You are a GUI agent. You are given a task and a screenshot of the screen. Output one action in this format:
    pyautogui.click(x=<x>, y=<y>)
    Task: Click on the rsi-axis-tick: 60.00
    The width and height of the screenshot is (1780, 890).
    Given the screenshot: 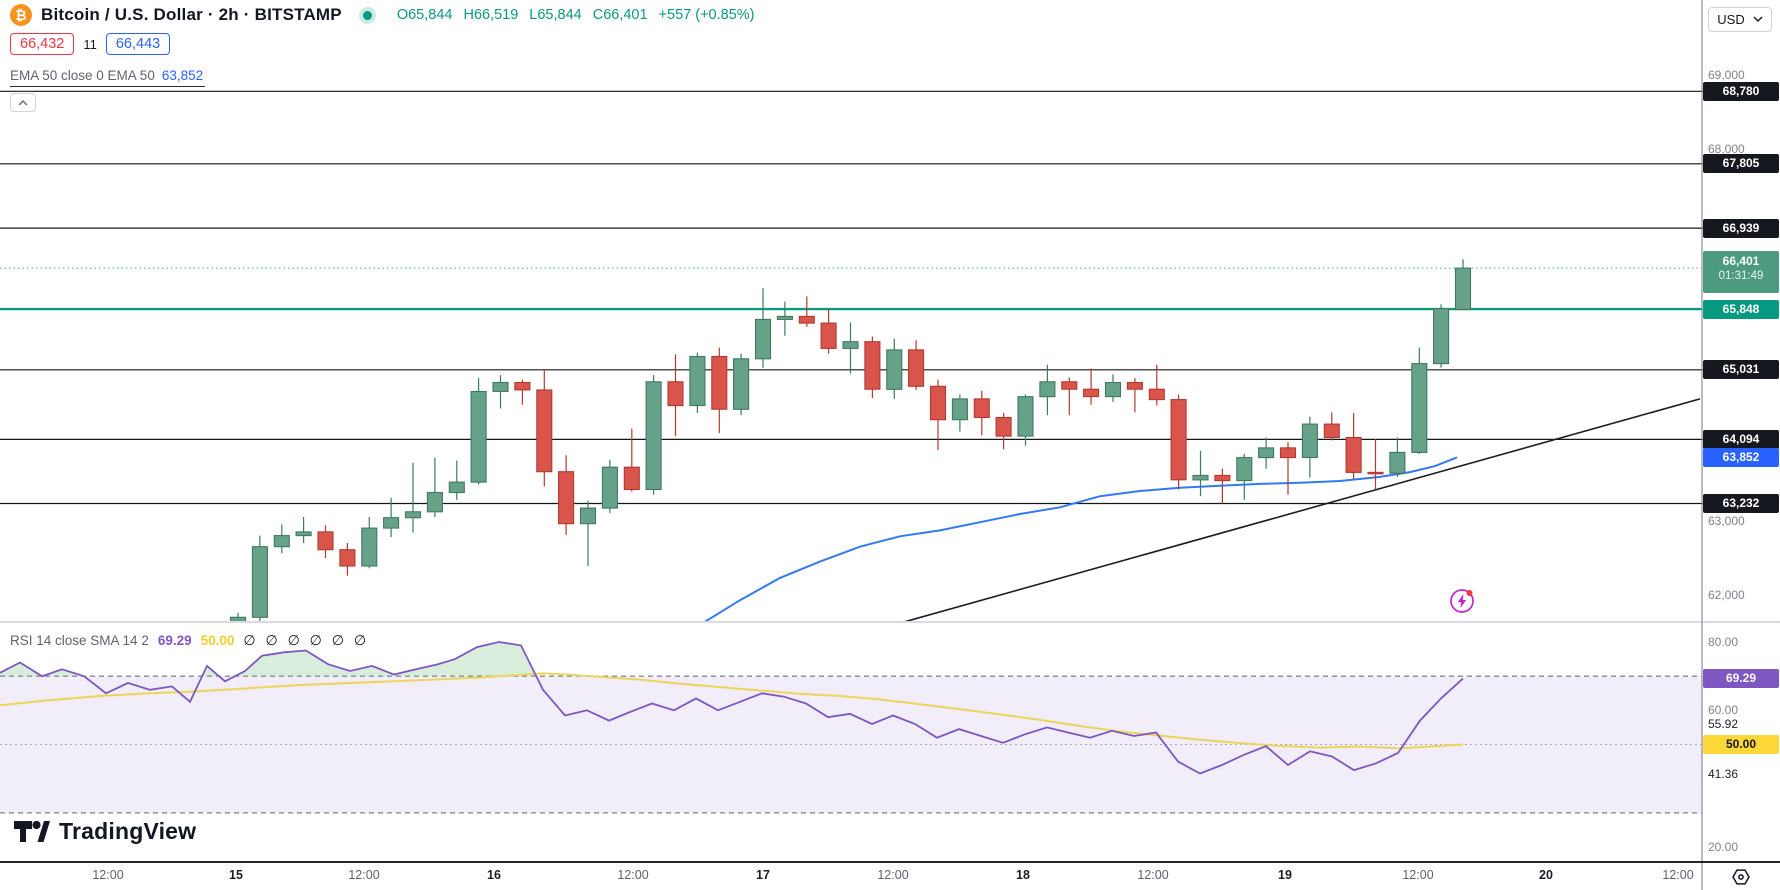 What is the action you would take?
    pyautogui.click(x=1723, y=710)
    